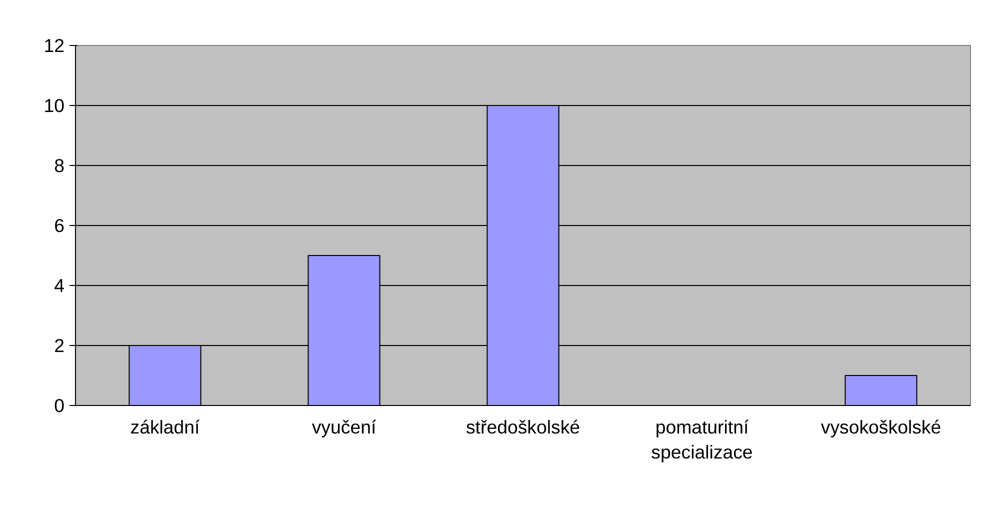 This screenshot has width=981, height=511. I want to click on y-tick-label: 0, so click(59, 405).